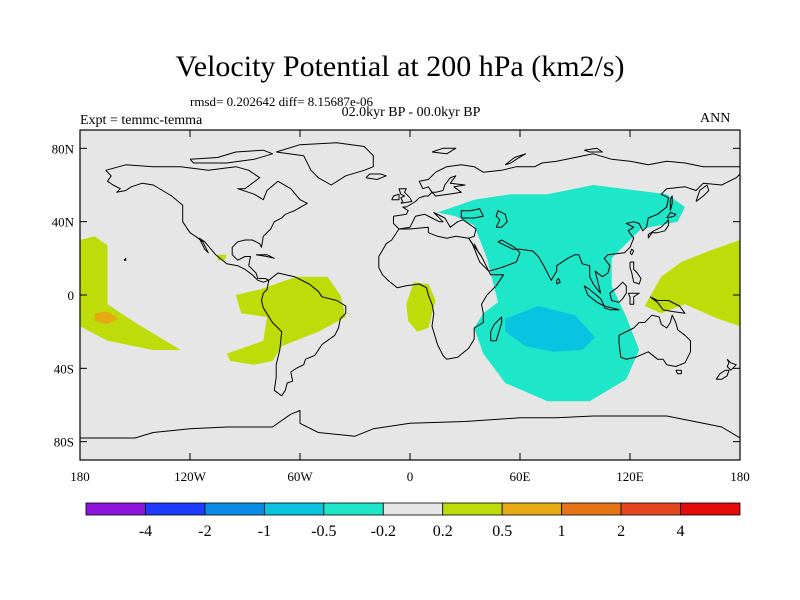 This screenshot has height=600, width=800. What do you see at coordinates (204, 531) in the screenshot?
I see `colorbar-label: -2` at bounding box center [204, 531].